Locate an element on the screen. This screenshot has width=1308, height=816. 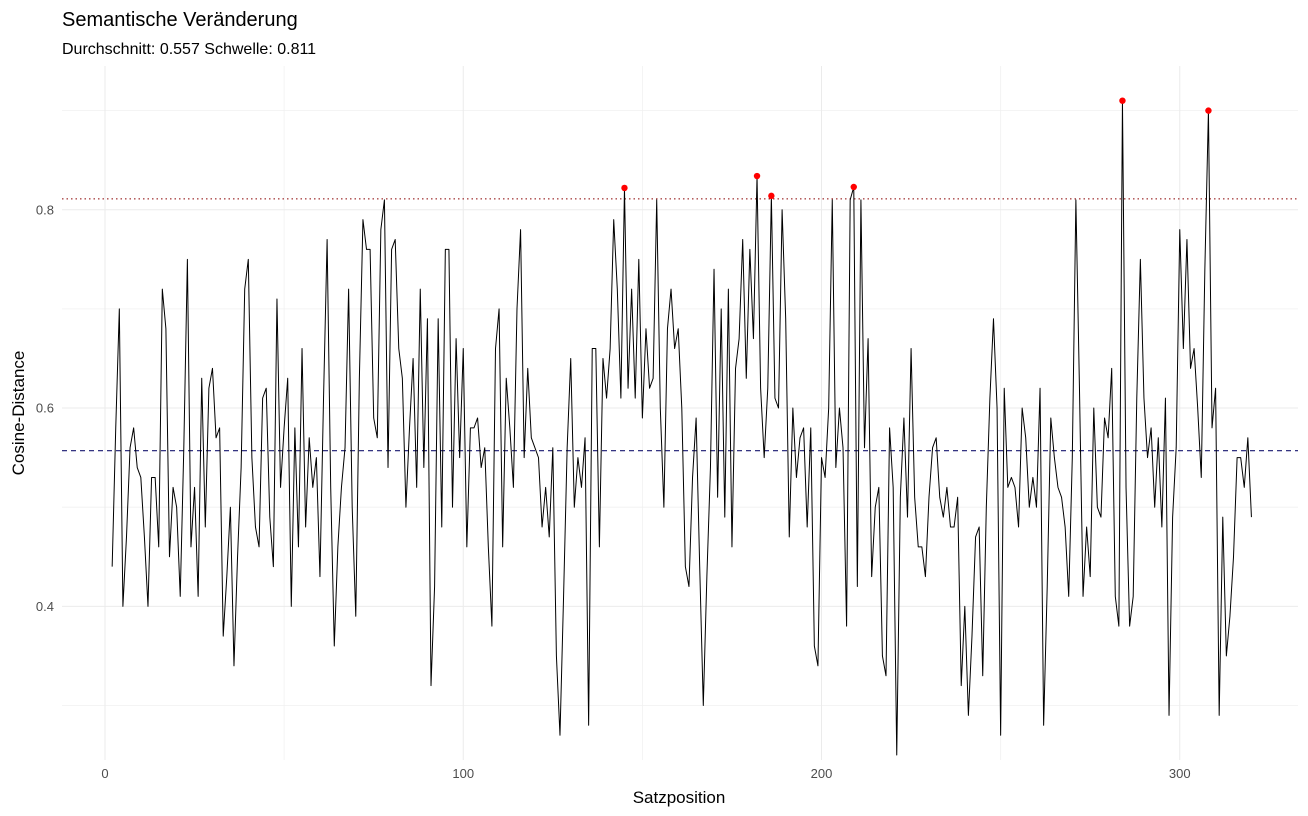
chart-title: Semantische Veränderung is located at coordinates (180, 20).